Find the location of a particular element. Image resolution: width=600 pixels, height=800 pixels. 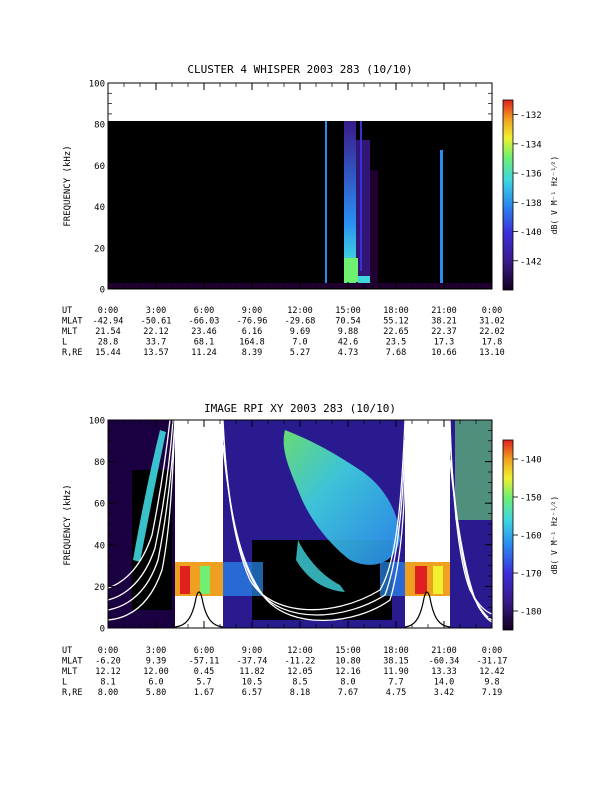

whisper-ephemeris-cell: 23.5 is located at coordinates (396, 343).